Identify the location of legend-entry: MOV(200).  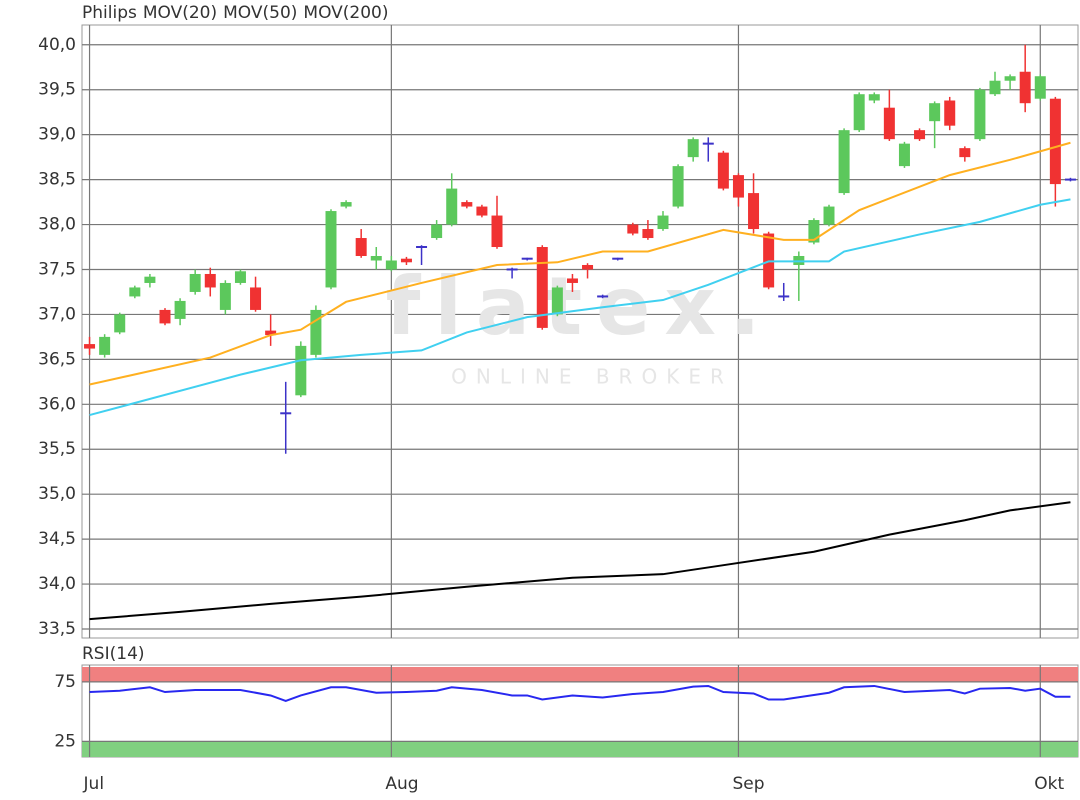
(345, 13).